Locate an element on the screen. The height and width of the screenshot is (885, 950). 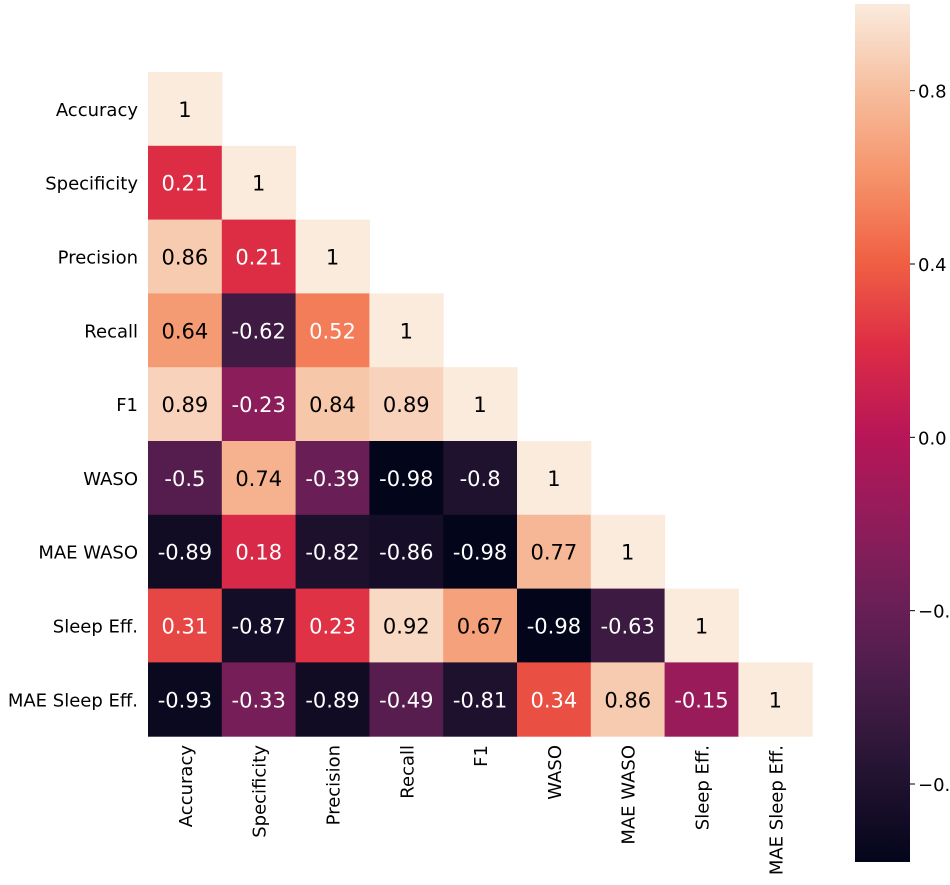
cell-value-label: -0.23 is located at coordinates (259, 405).